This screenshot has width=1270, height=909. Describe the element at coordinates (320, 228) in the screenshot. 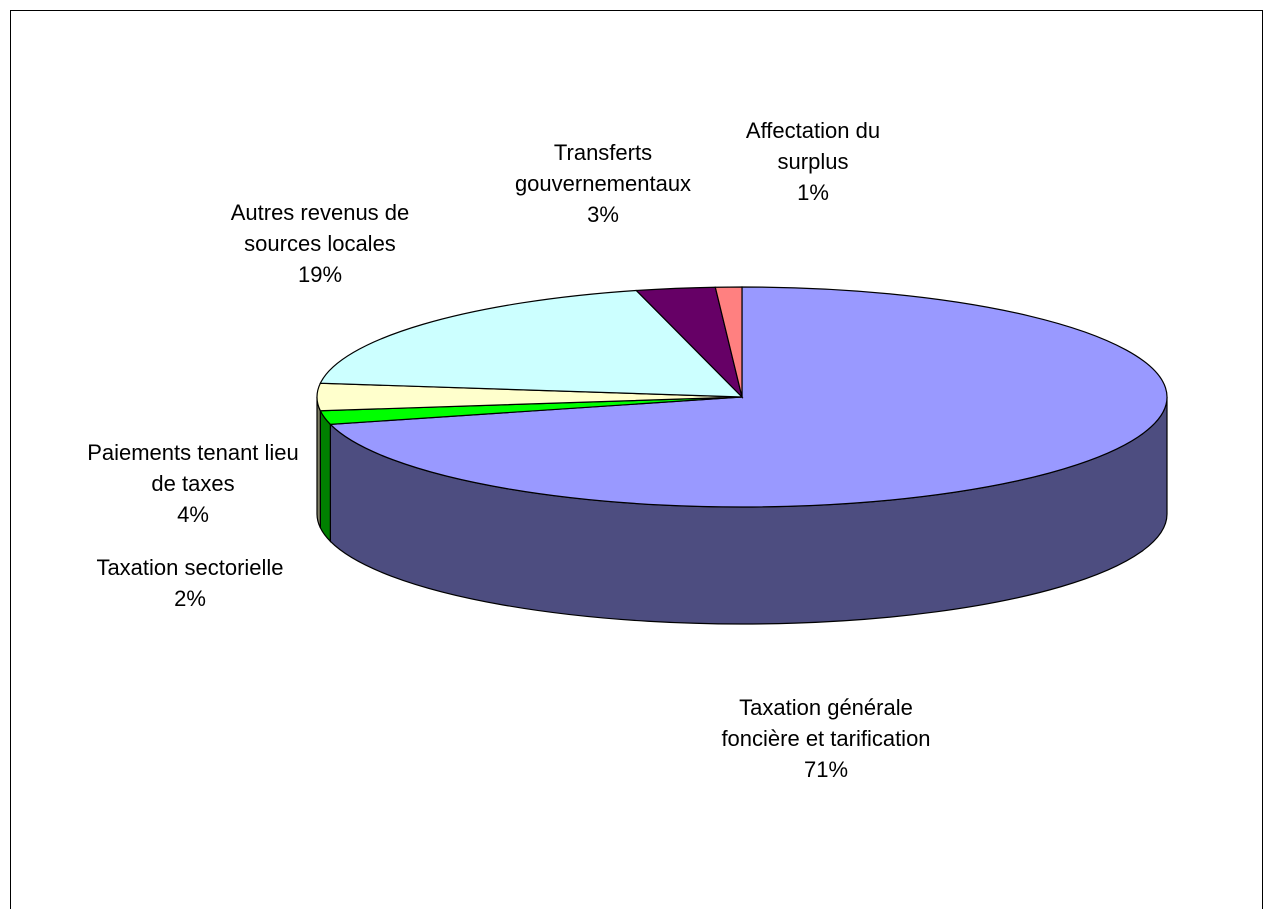

I see `category-label: Autres revenus de sources locales` at that location.